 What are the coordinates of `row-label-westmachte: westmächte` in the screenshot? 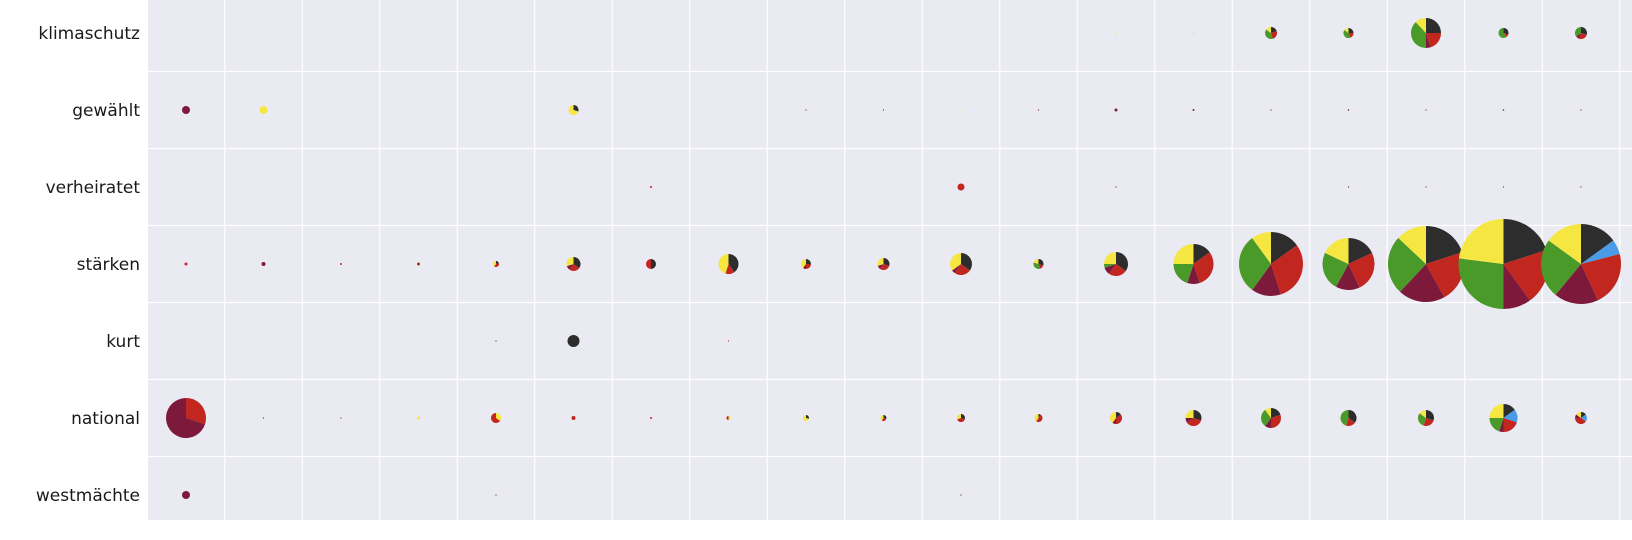 It's located at (88, 496).